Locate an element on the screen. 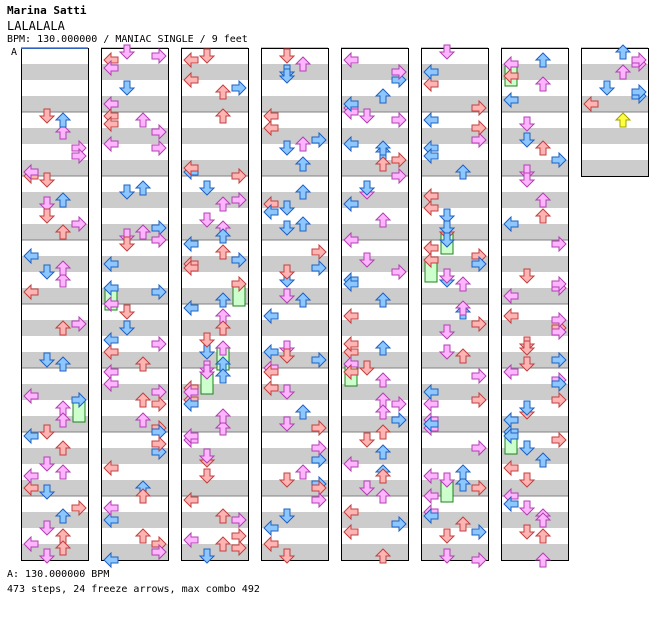 The height and width of the screenshot is (620, 672). chart-meta: BPM: 130.000000 / MANIAC SINGLE / 9 feet is located at coordinates (127, 39).